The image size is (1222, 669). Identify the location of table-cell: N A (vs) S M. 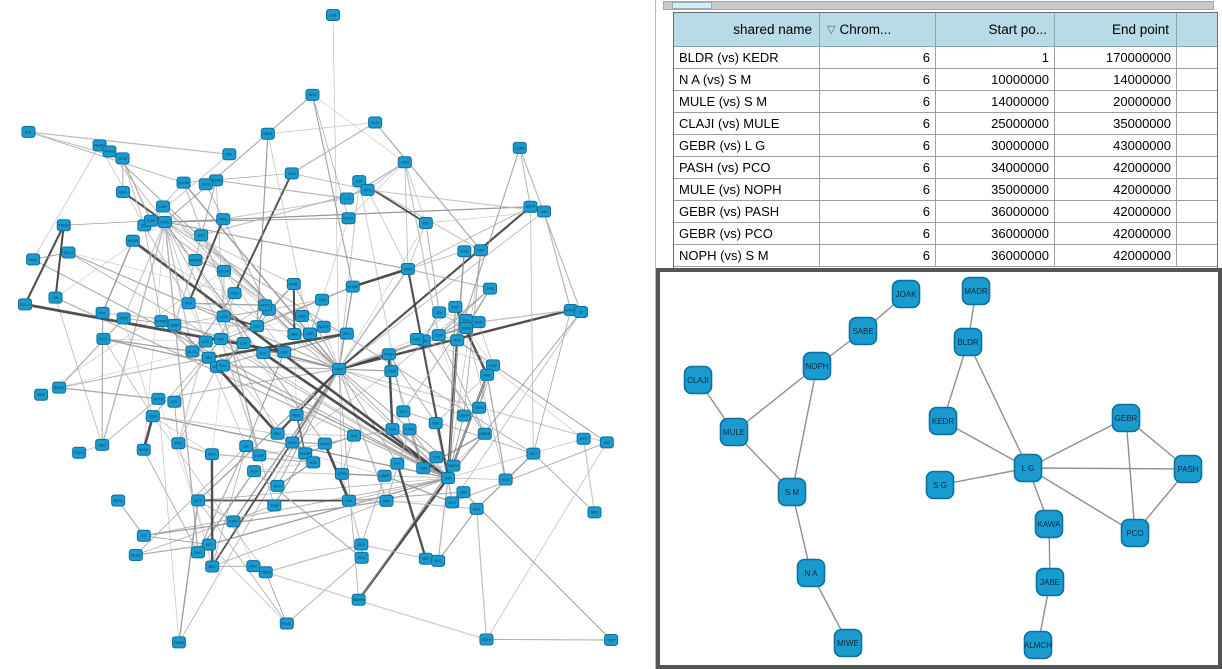
(747, 79).